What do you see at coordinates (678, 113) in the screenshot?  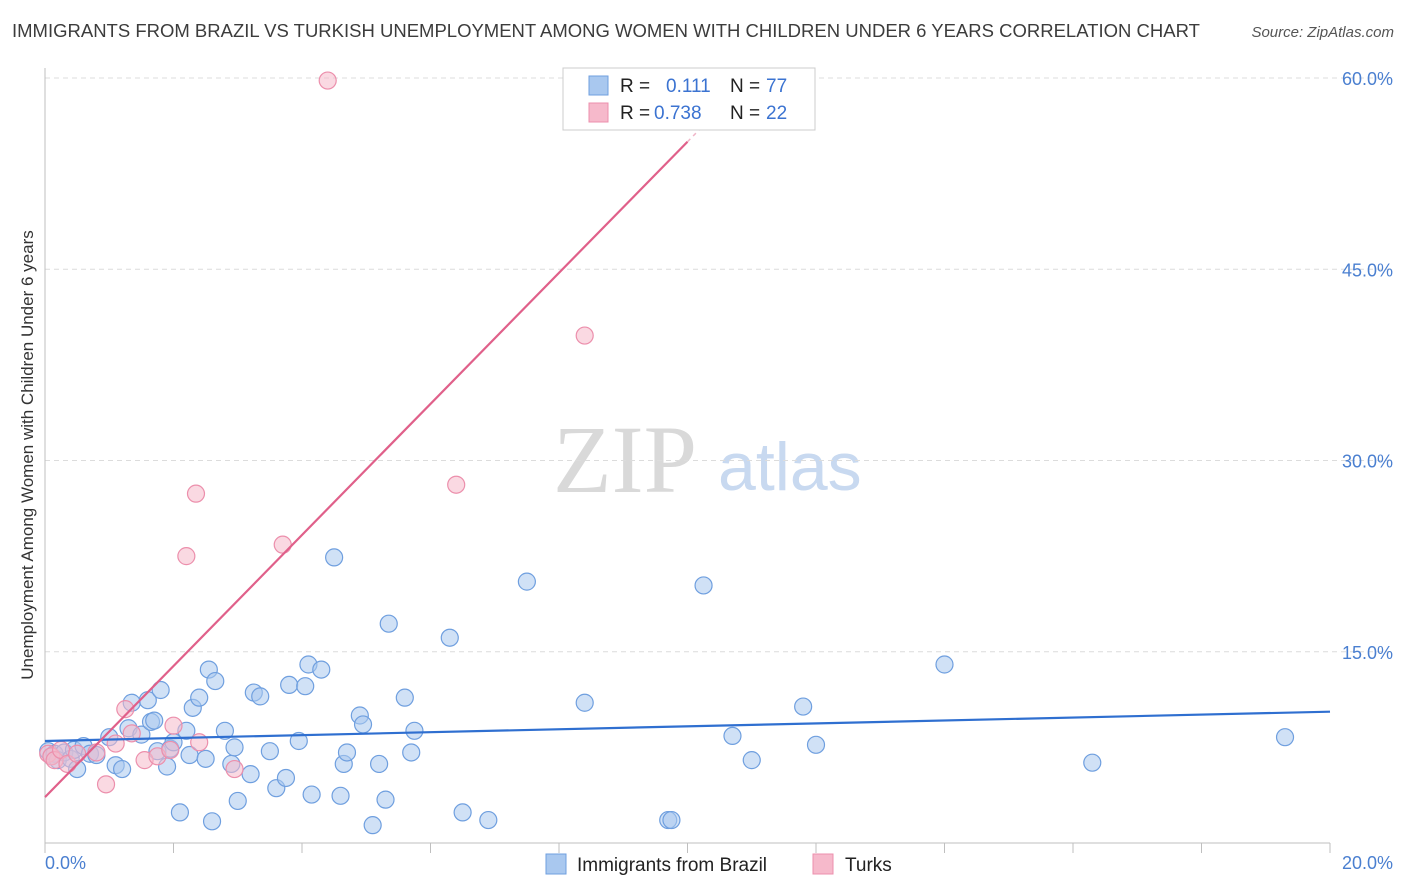 I see `legend-r-value-turks: 0.738` at bounding box center [678, 113].